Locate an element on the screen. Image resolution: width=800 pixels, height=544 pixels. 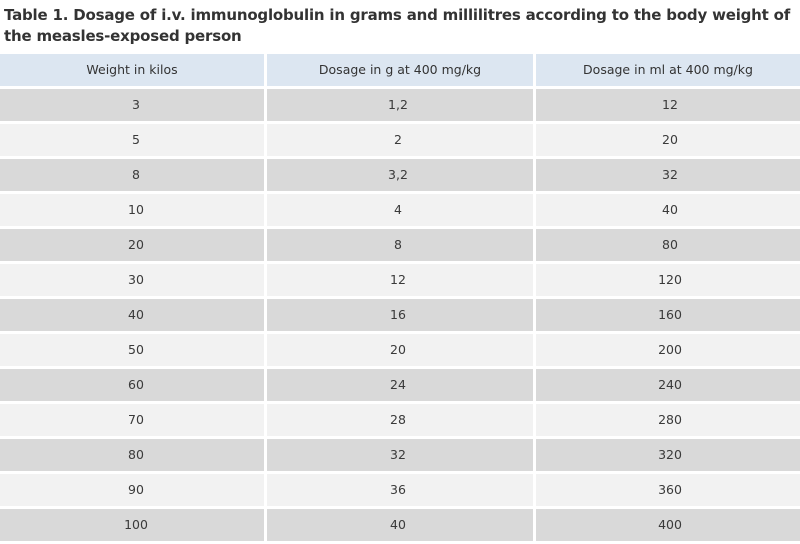
weight-value: 70 is located at coordinates (136, 419).